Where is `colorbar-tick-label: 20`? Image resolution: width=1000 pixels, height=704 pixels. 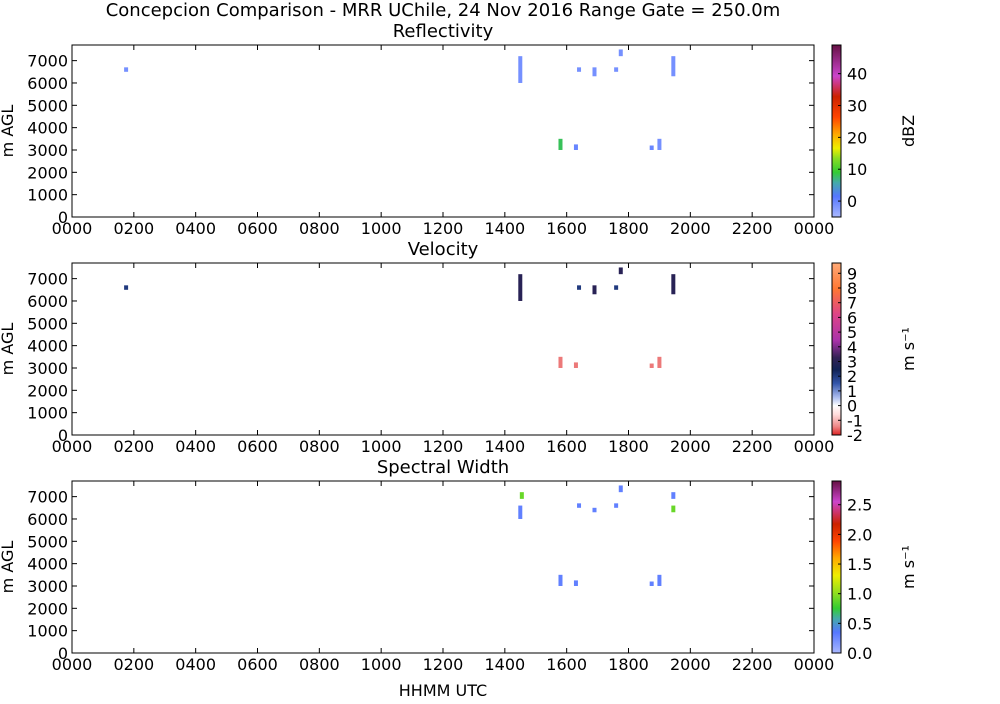 colorbar-tick-label: 20 is located at coordinates (857, 137).